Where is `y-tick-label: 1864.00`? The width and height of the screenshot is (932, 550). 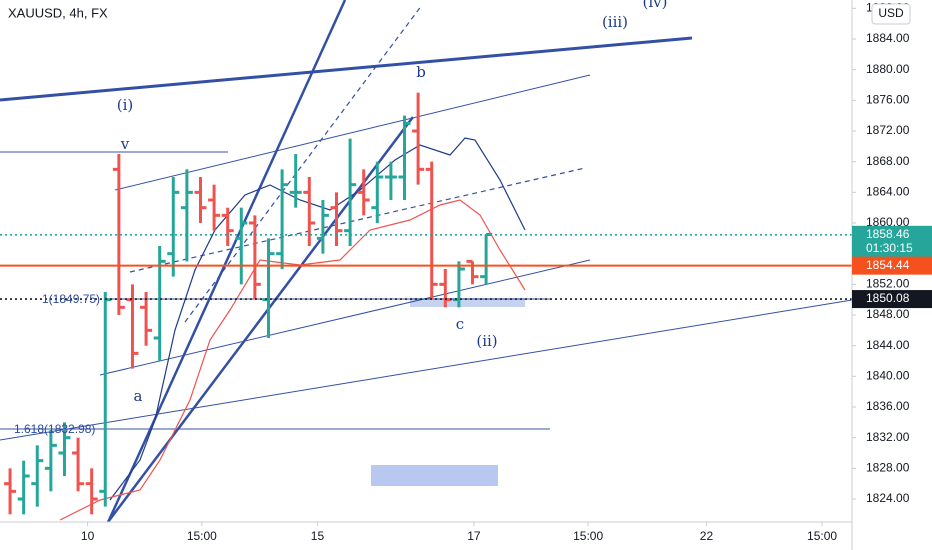
y-tick-label: 1864.00 is located at coordinates (888, 192).